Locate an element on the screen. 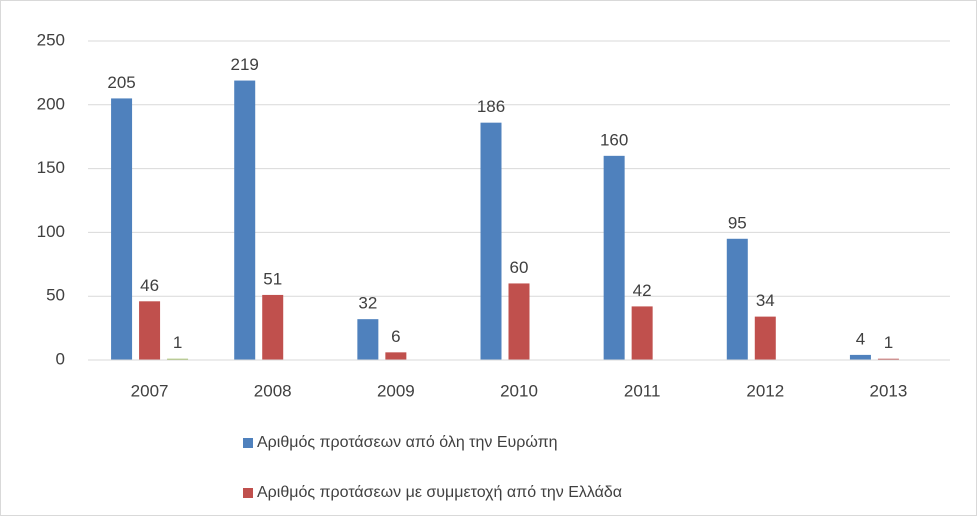 Image resolution: width=977 pixels, height=516 pixels. data-label: 51 is located at coordinates (272, 278).